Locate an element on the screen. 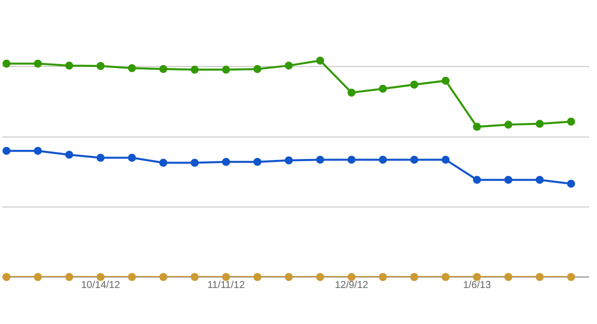 The image size is (597, 324). x-tick-label: 1/6/13 is located at coordinates (477, 285).